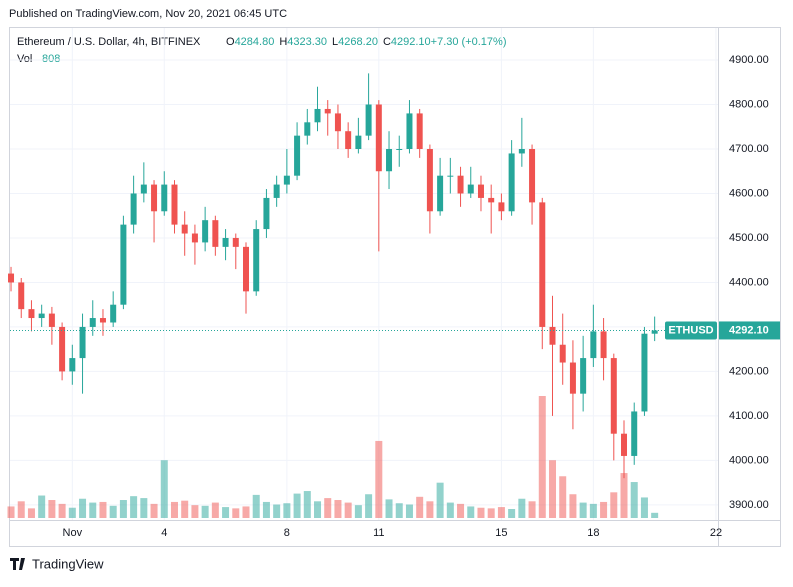 The width and height of the screenshot is (793, 587). Describe the element at coordinates (749, 416) in the screenshot. I see `y-tick-label: 4100.00` at that location.